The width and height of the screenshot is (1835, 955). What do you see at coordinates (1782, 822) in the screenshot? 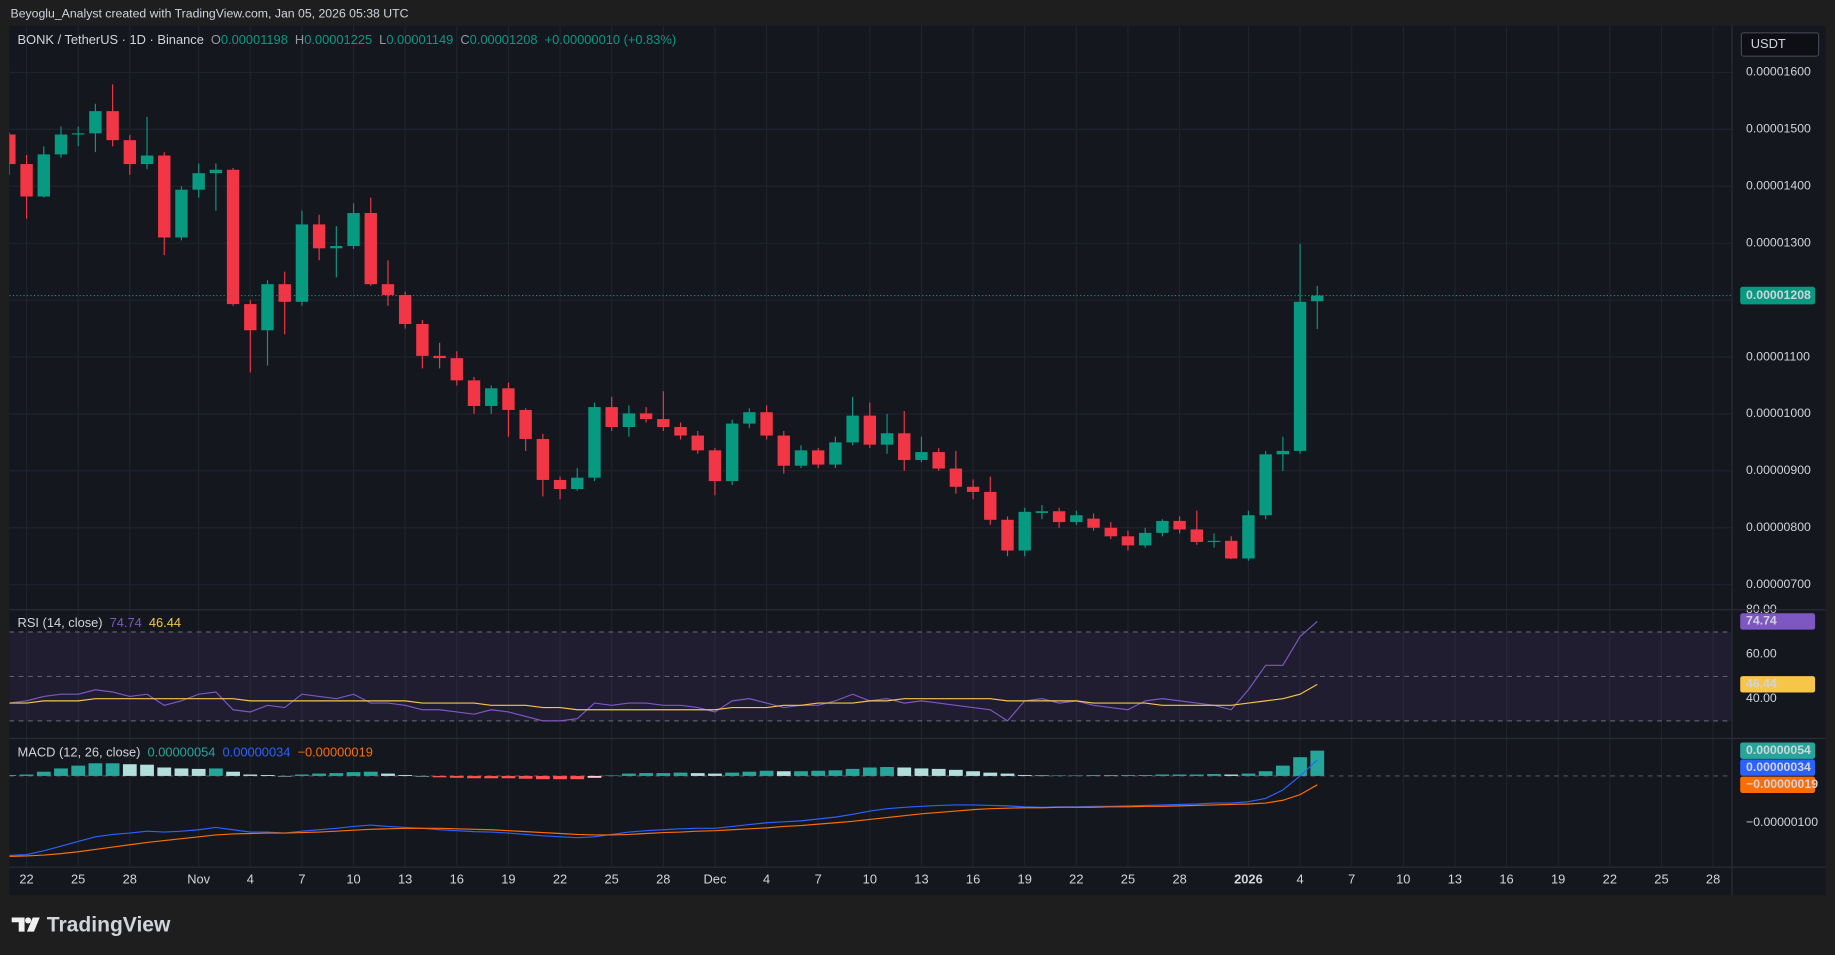
I see `y-tick-label: −0.00000100` at bounding box center [1782, 822].